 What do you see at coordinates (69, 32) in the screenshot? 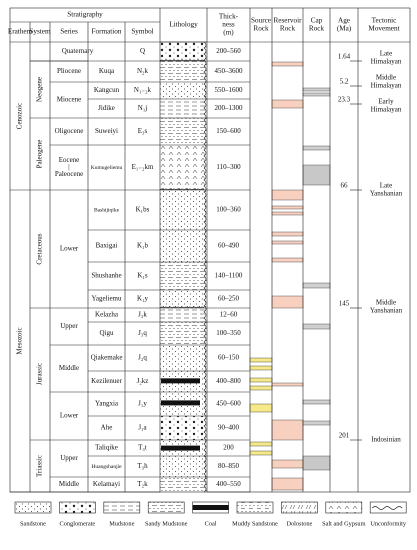
I see `header-series: Series` at bounding box center [69, 32].